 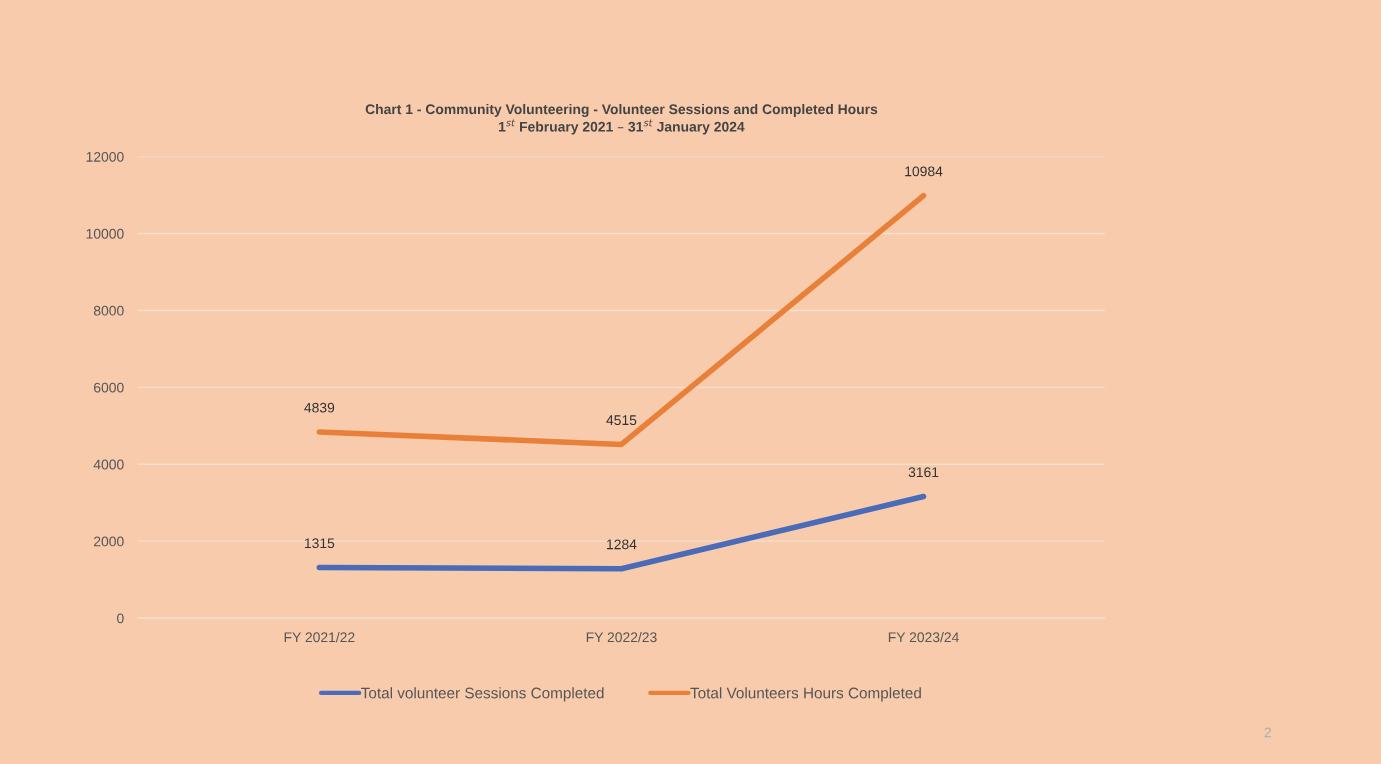 What do you see at coordinates (108, 464) in the screenshot?
I see `y-tick-label: 4000` at bounding box center [108, 464].